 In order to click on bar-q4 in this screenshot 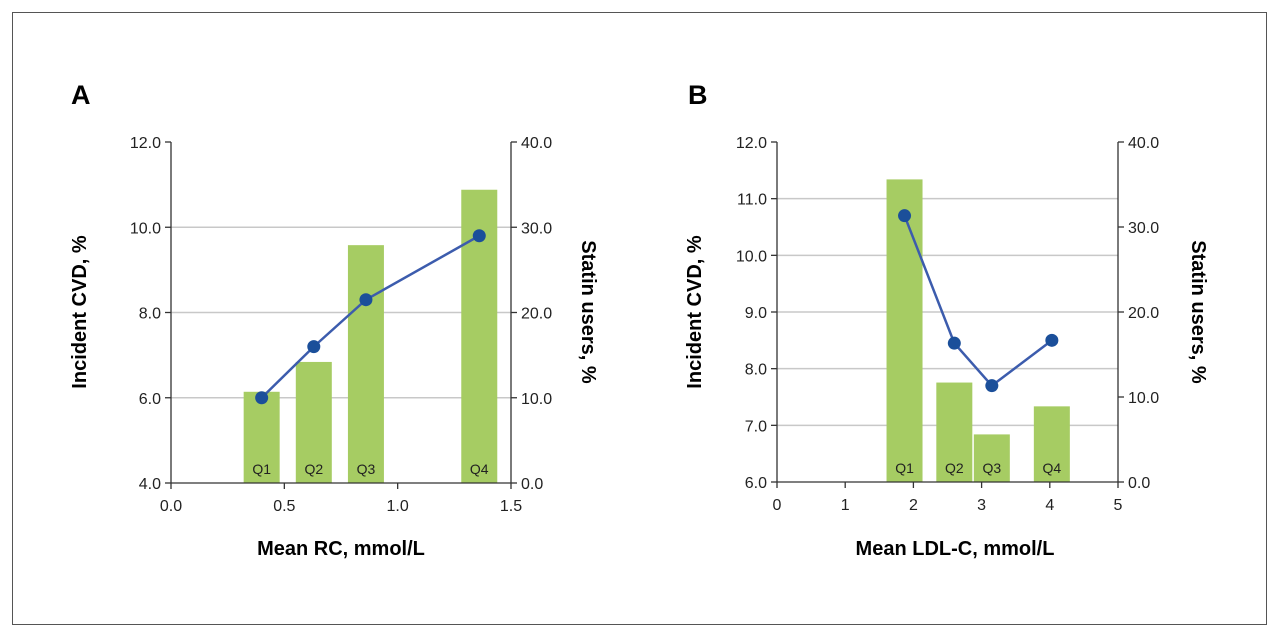, I will do `click(1051, 444)`.